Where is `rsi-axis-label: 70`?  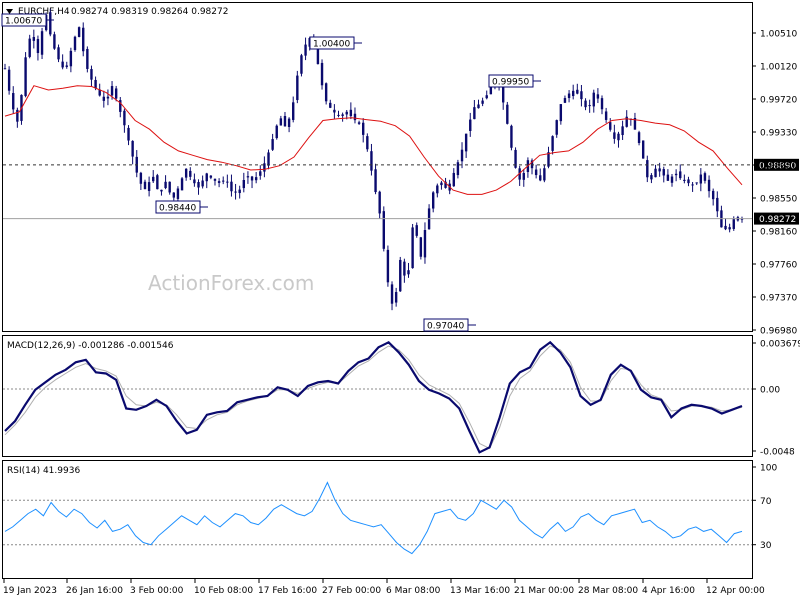 rsi-axis-label: 70 is located at coordinates (766, 502).